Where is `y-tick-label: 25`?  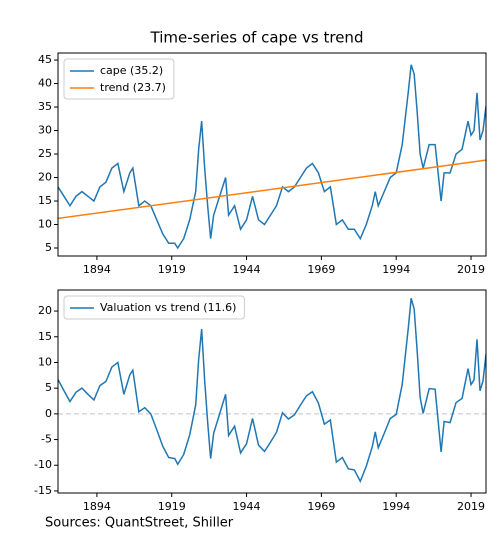
y-tick-label: 25 is located at coordinates (45, 153).